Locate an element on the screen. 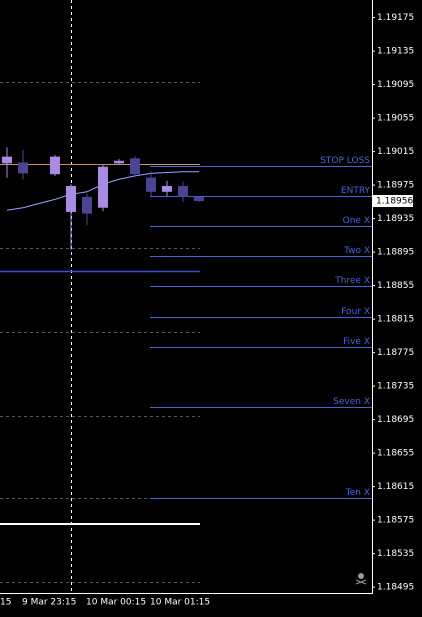 The width and height of the screenshot is (422, 617). level-label: Four X is located at coordinates (355, 312).